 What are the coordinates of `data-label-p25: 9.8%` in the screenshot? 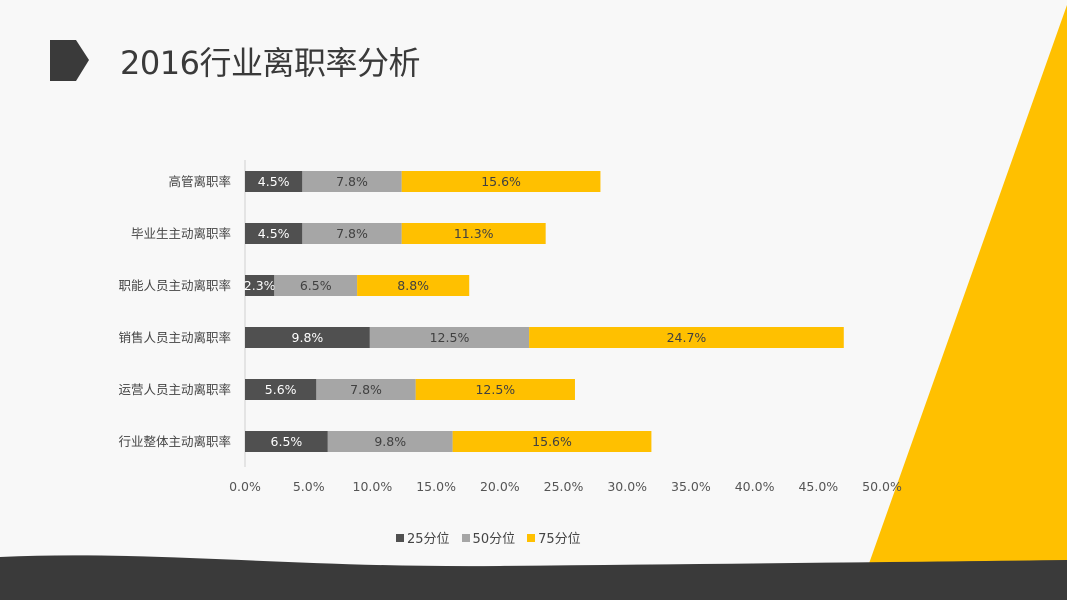 It's located at (308, 337).